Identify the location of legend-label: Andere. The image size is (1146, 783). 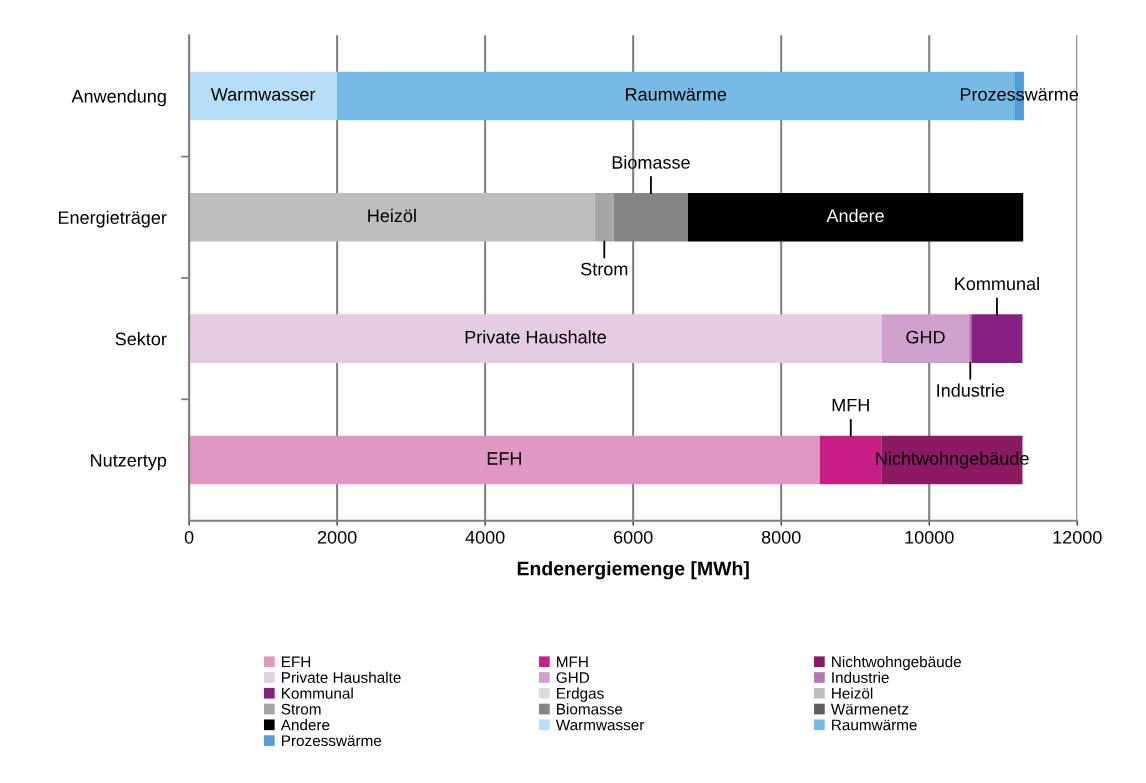
(305, 725).